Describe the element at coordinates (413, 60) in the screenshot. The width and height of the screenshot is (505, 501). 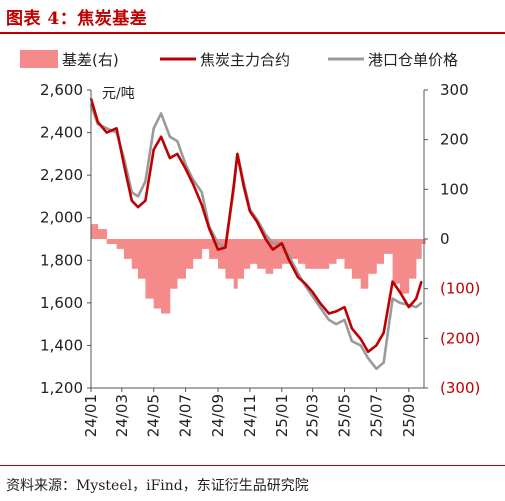
I see `legend-label-spot: 港口仓单价格` at that location.